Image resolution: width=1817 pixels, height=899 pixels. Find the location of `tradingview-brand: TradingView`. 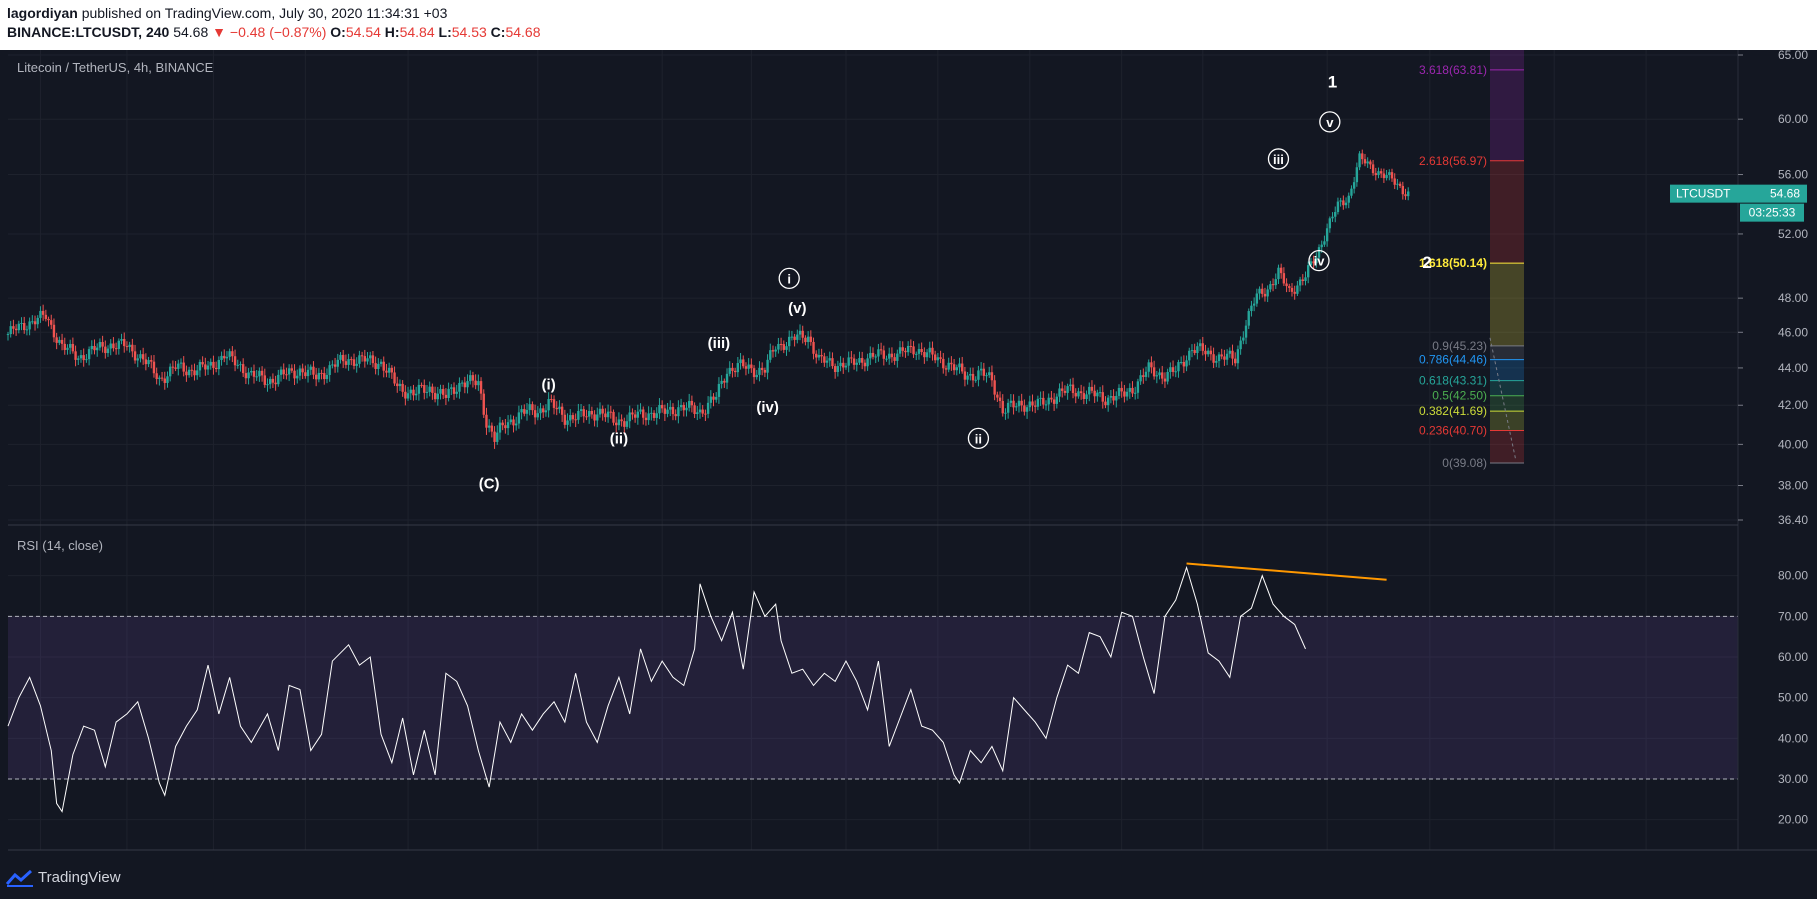

tradingview-brand: TradingView is located at coordinates (79, 877).